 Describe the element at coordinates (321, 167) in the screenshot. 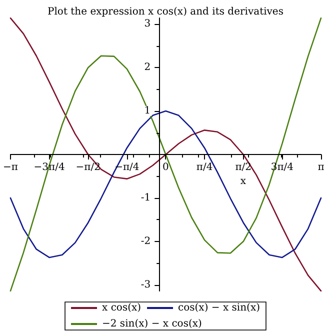

I see `x-tick-label: π` at that location.